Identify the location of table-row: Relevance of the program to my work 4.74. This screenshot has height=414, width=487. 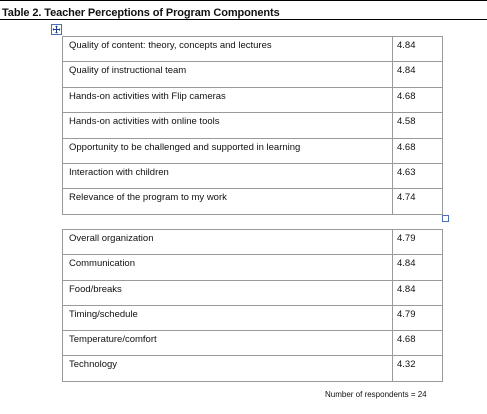
(252, 201).